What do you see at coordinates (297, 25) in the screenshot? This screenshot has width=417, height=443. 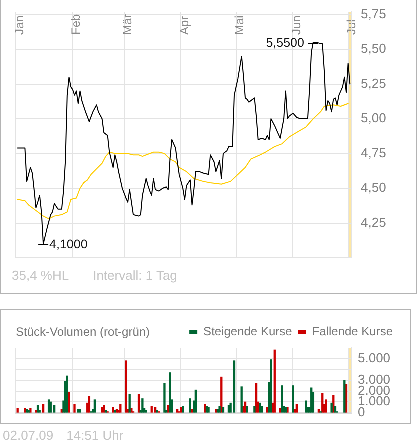 I see `x-tick-label: Jun` at bounding box center [297, 25].